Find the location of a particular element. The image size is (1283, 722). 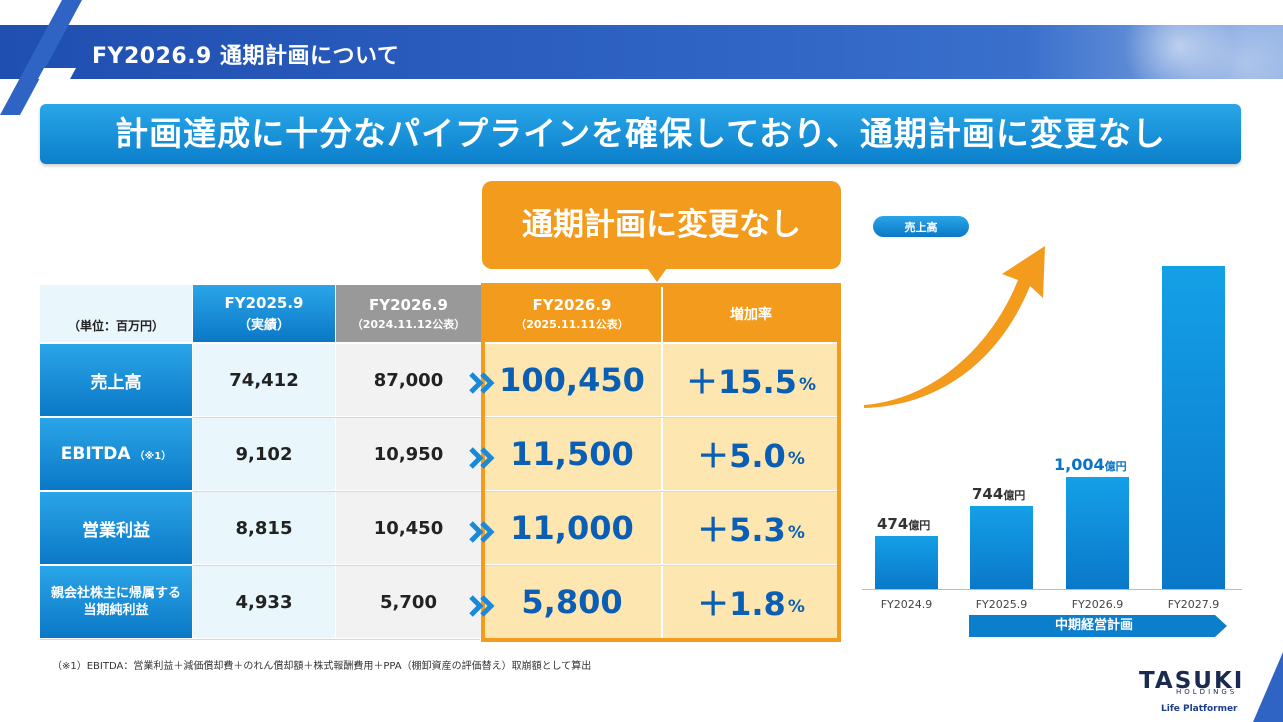

row-label-operating-profit: 営業利益 is located at coordinates (116, 528).